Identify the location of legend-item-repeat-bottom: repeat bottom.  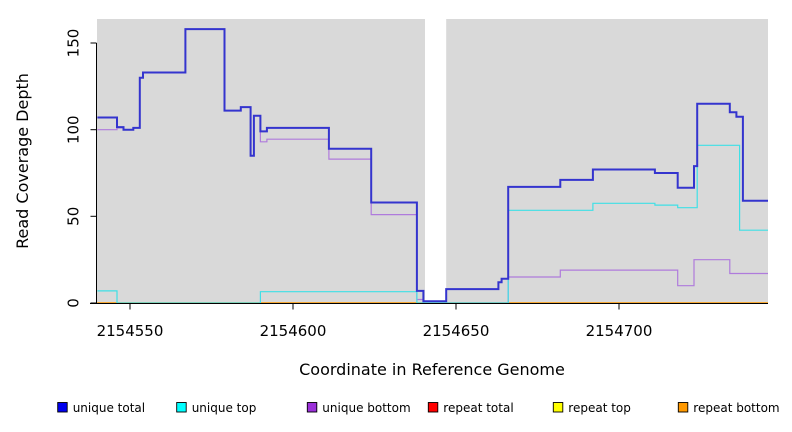
(728, 408).